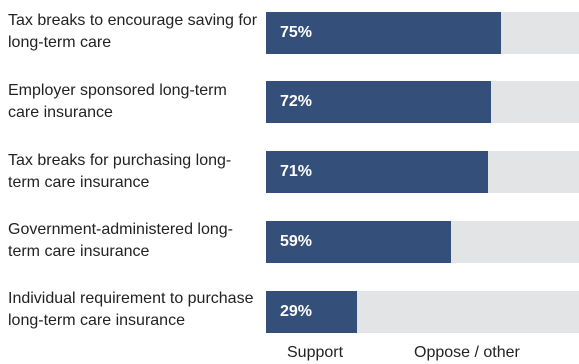 This screenshot has height=364, width=579. I want to click on support-bar: 29%, so click(311, 312).